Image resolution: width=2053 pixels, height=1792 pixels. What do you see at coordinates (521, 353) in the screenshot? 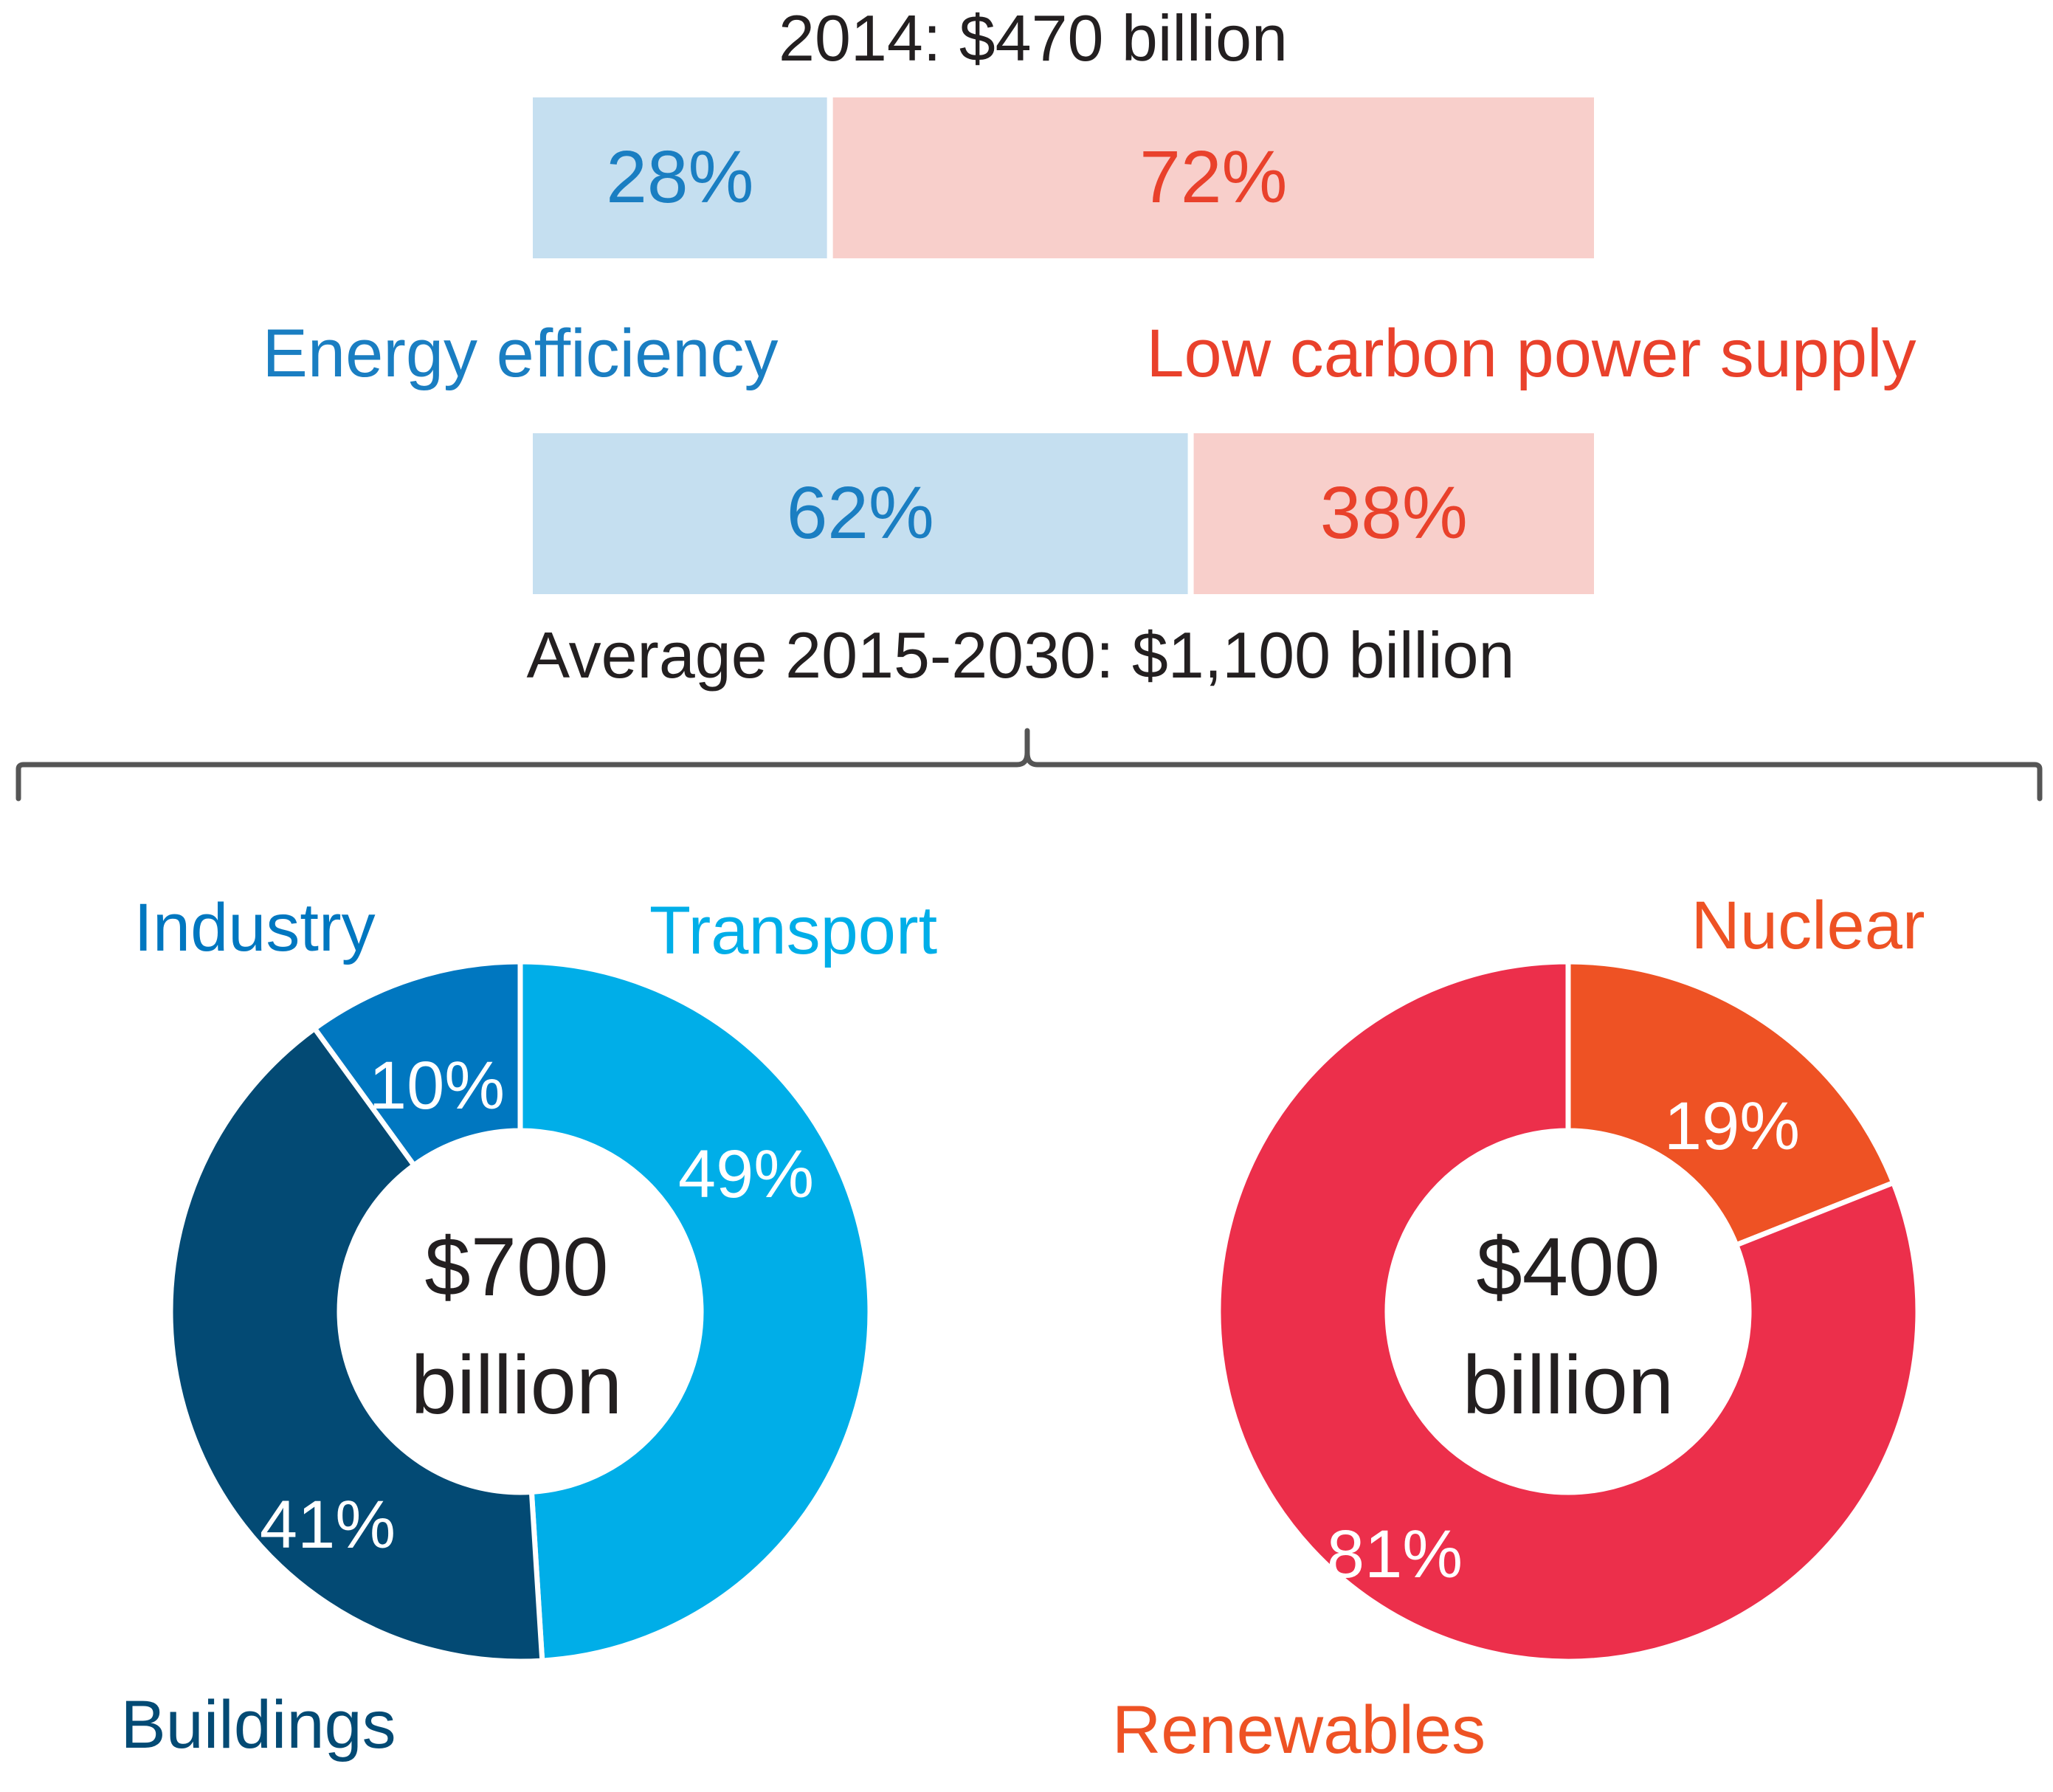
I see `legend-energy-efficiency: Energy efficiency` at bounding box center [521, 353].